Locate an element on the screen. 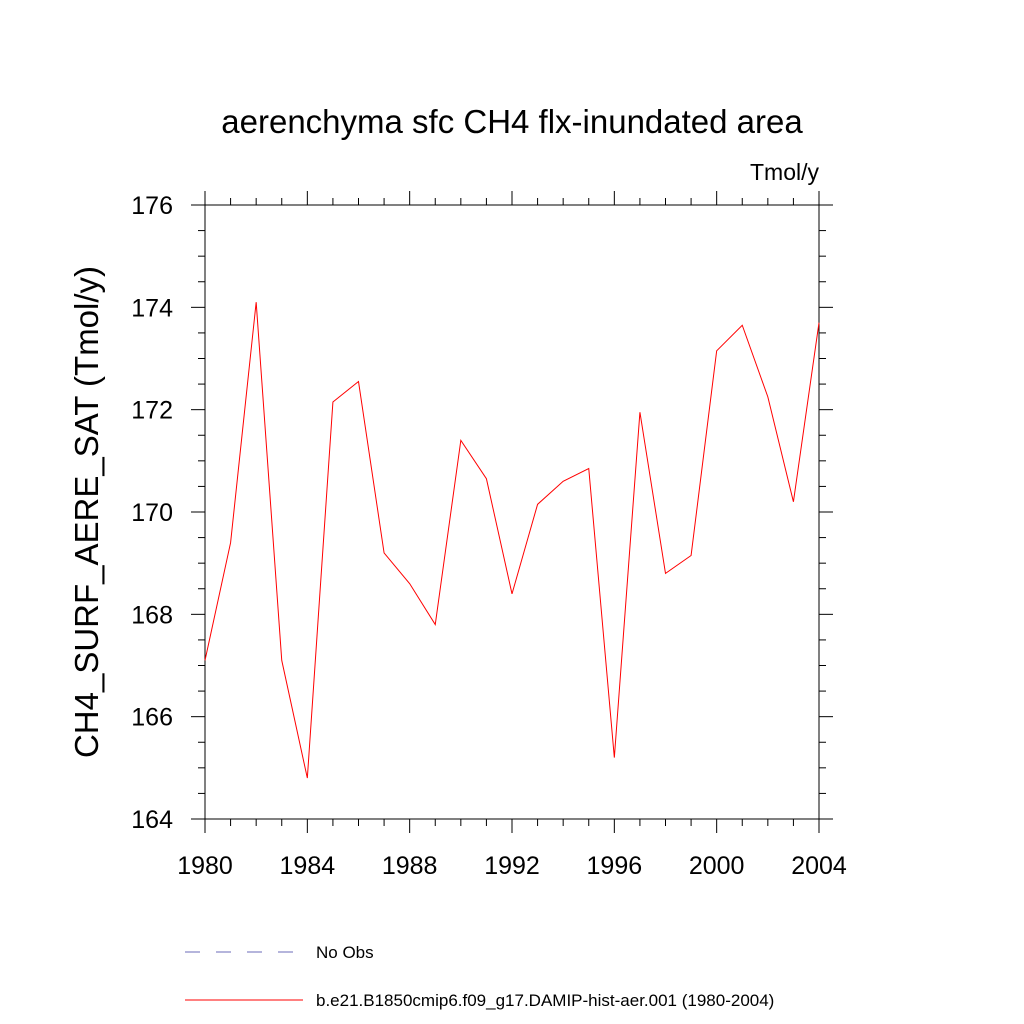 The image size is (1024, 1024). y-tick-label: 168 is located at coordinates (152, 615).